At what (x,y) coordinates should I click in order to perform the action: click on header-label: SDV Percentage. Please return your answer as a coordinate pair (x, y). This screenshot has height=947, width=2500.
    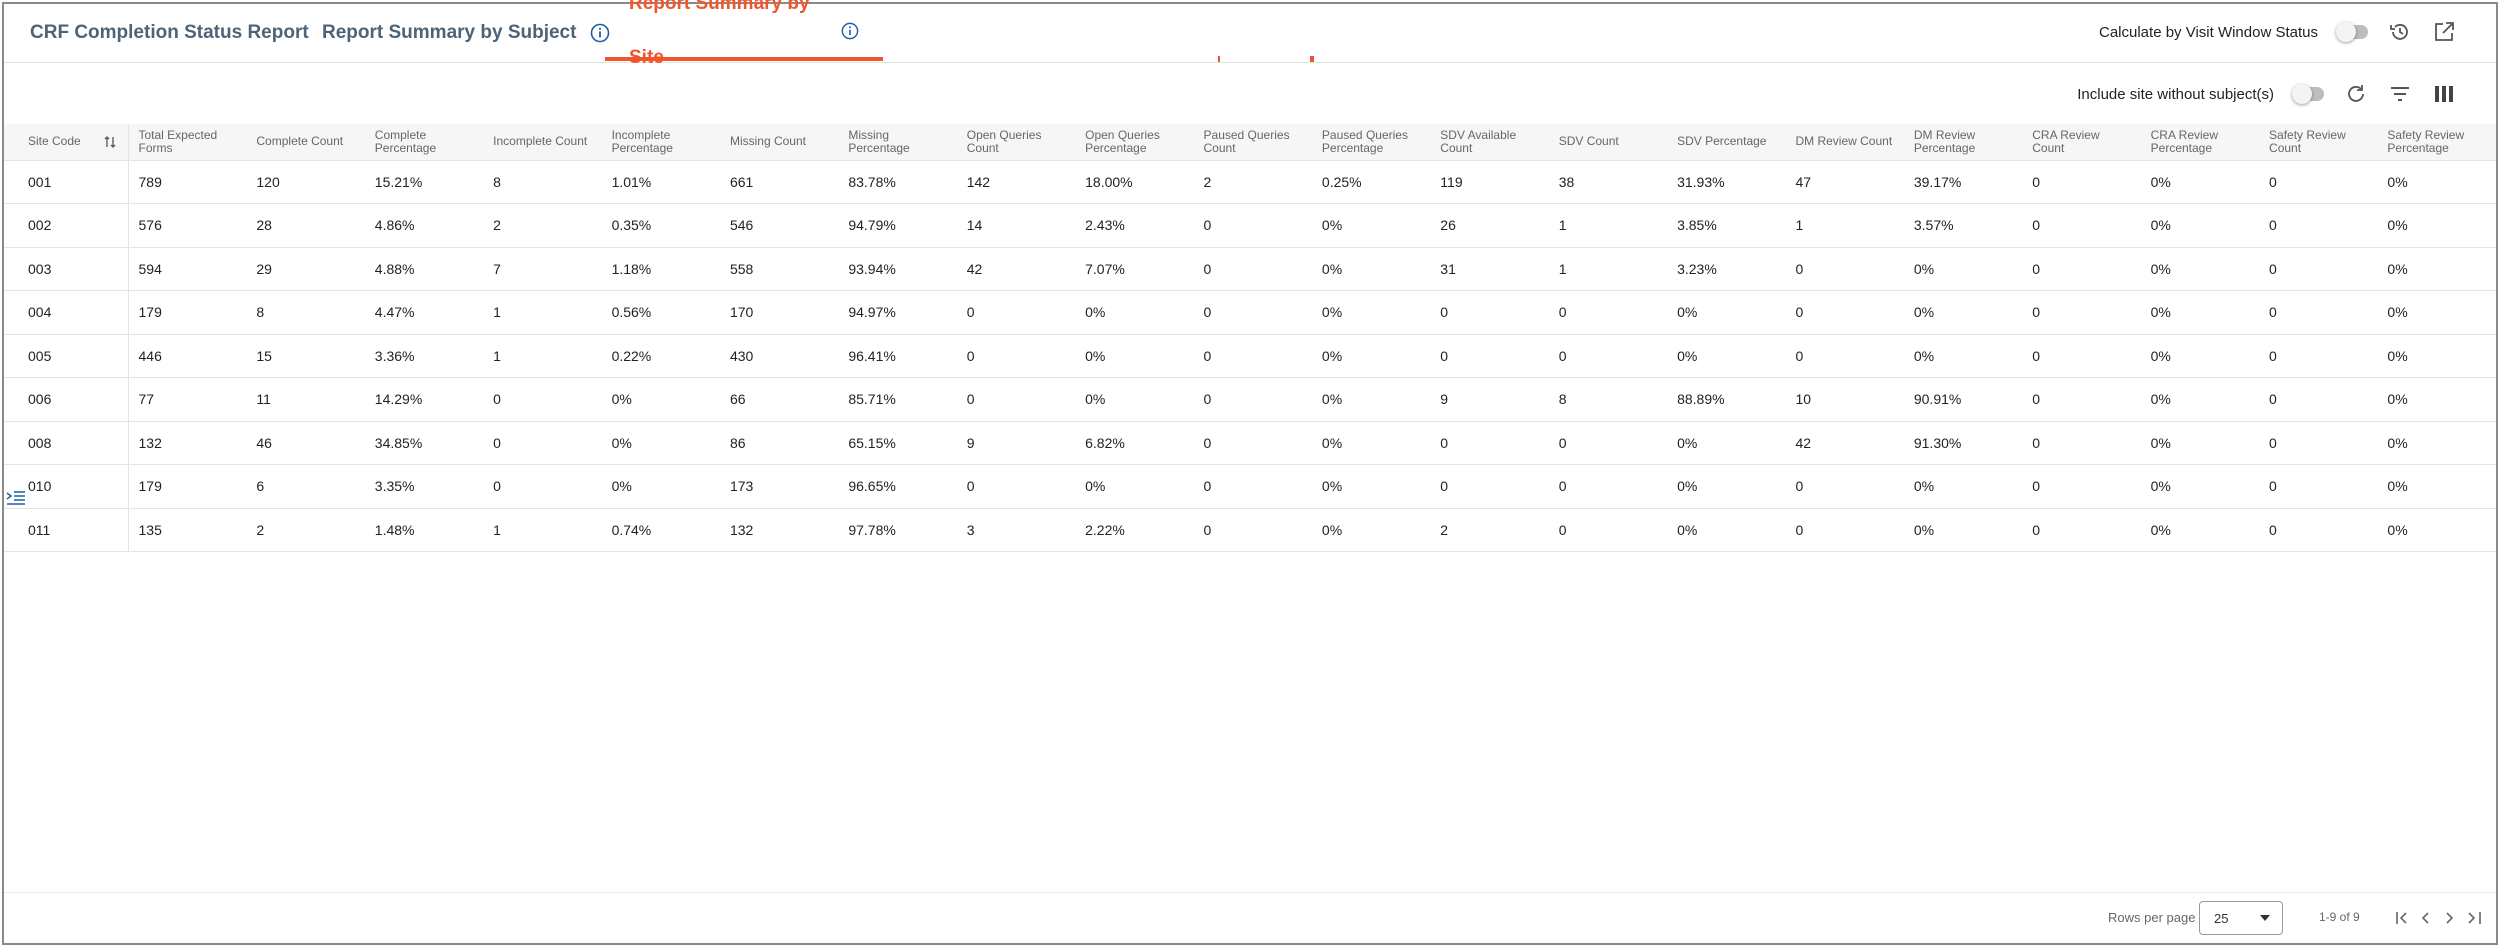
    Looking at the image, I should click on (1722, 141).